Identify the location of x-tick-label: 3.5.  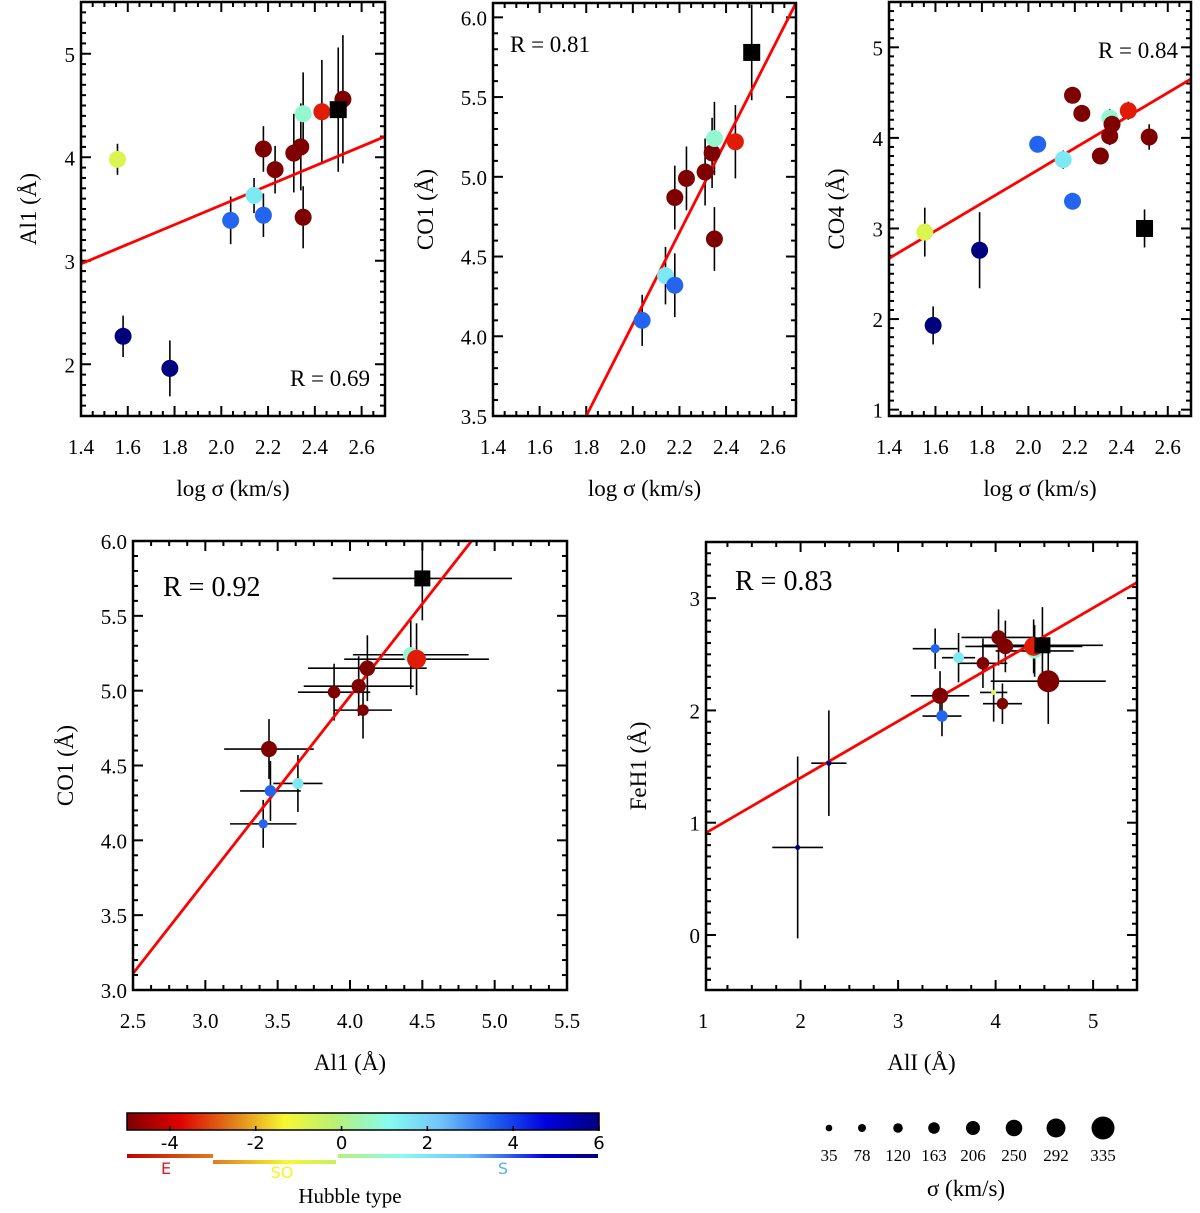
(278, 1021).